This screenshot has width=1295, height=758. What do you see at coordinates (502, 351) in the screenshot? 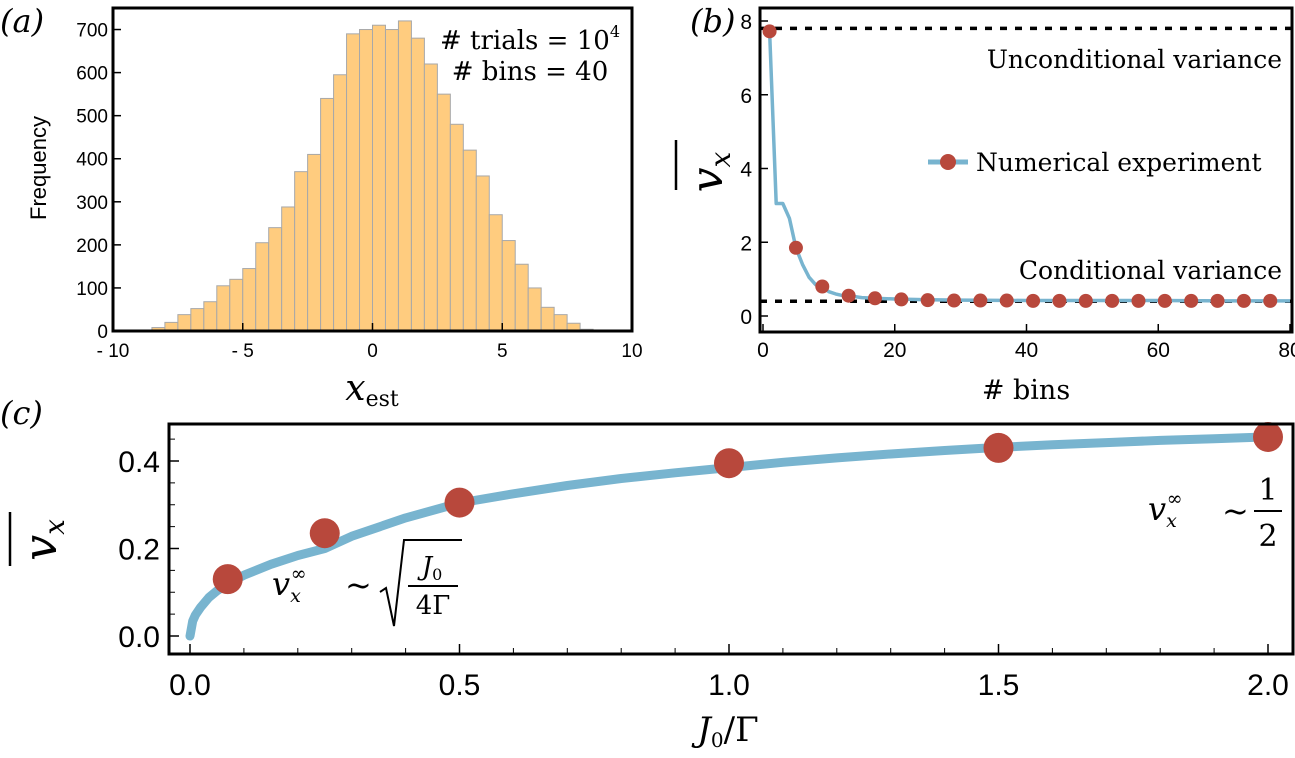
I see `x-tick-label: 5` at bounding box center [502, 351].